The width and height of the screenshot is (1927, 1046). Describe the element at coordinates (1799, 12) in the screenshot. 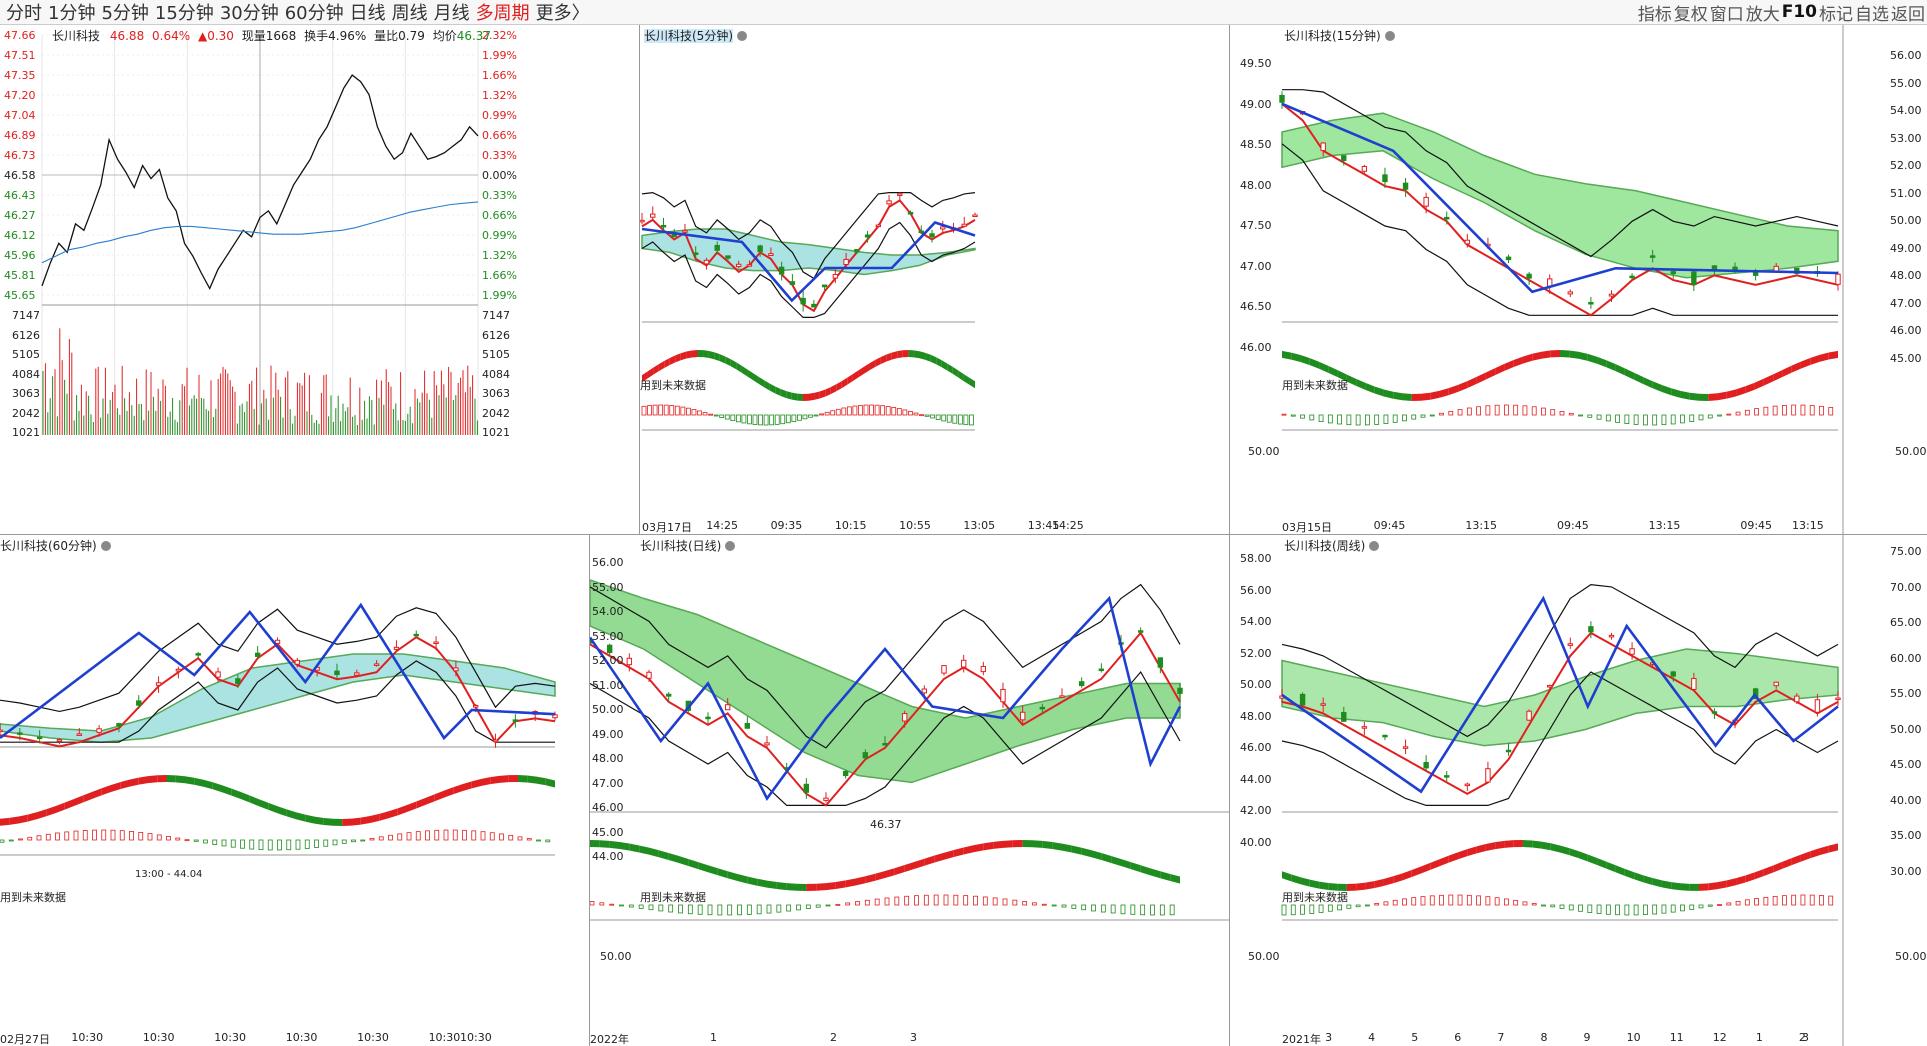

I see `tool-f10: F10` at that location.